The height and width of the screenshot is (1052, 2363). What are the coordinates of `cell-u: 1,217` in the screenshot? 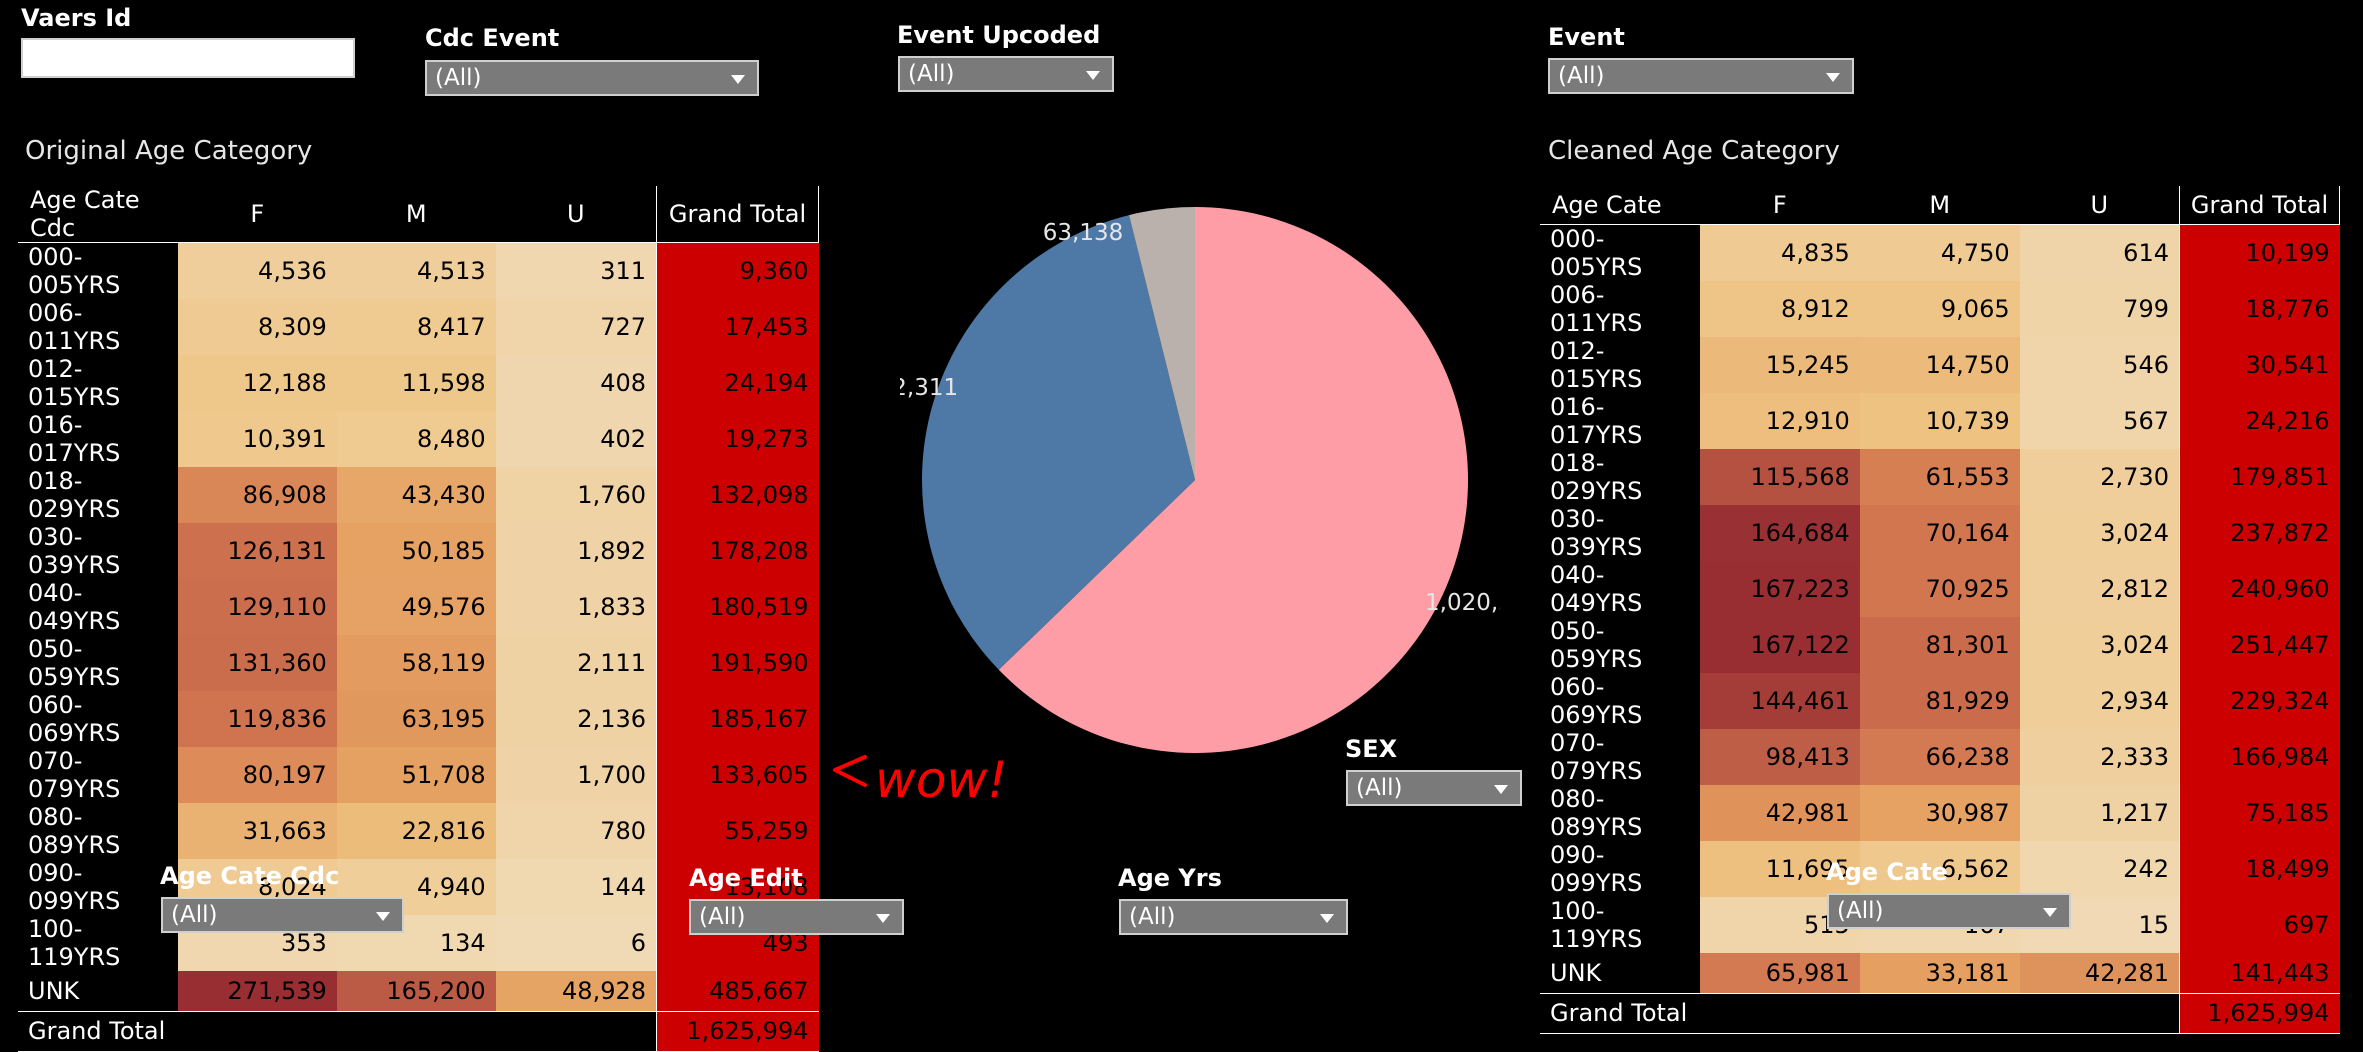 It's located at (2099, 813).